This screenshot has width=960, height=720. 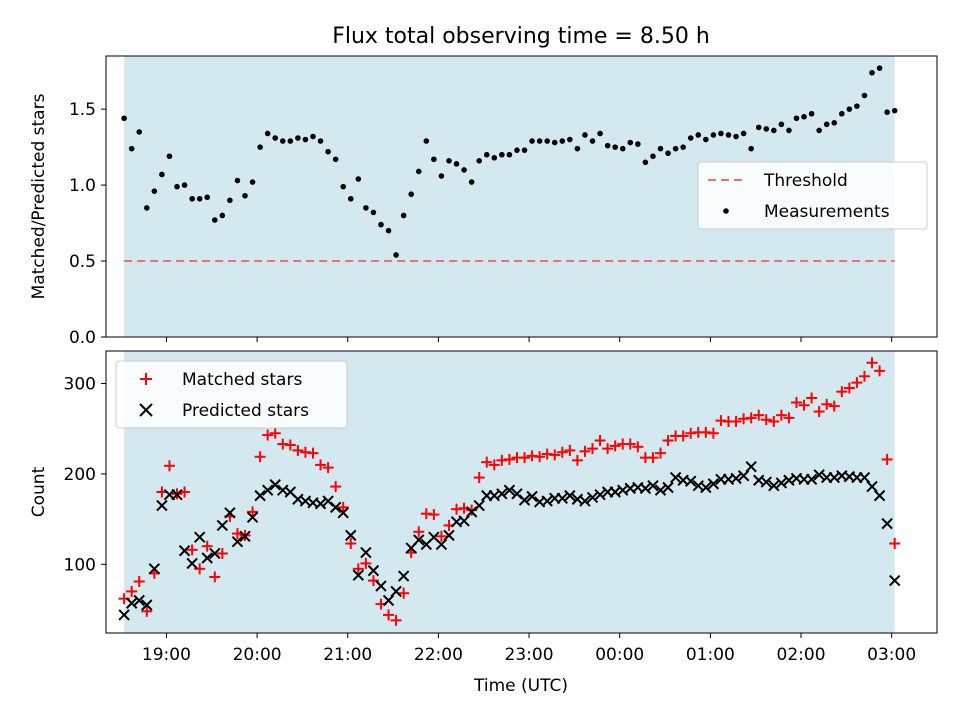 I want to click on figure-title: Flux total observing time = 8.50 h, so click(x=521, y=36).